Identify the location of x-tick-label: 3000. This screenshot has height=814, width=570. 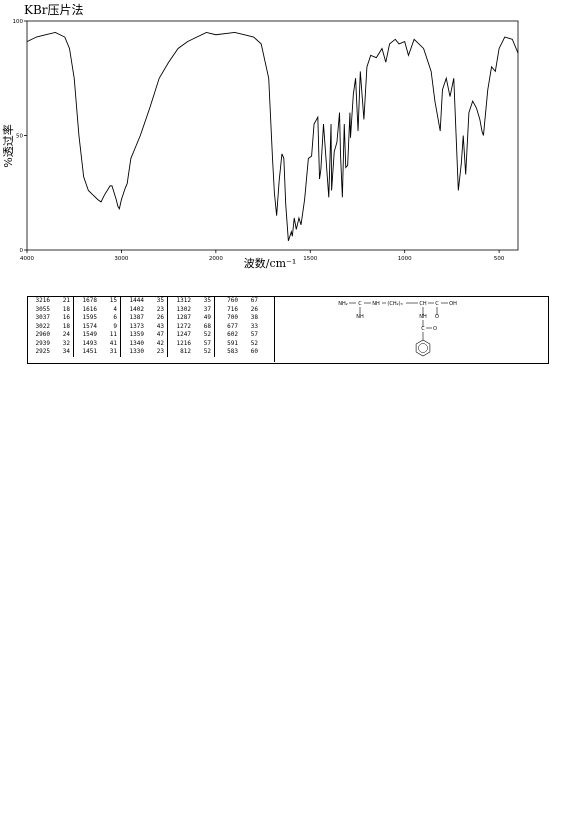
(121, 259).